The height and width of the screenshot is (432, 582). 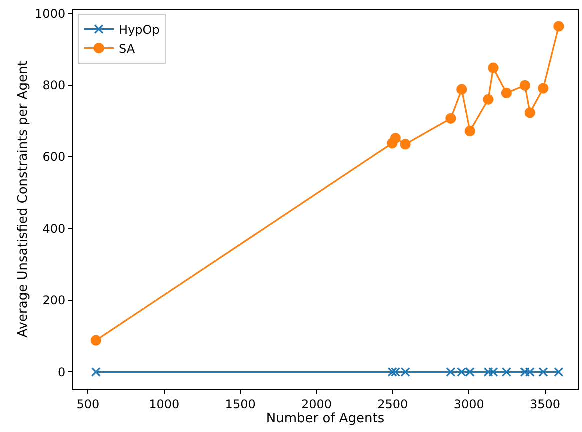 I want to click on y-tick-label: 600, so click(x=54, y=157).